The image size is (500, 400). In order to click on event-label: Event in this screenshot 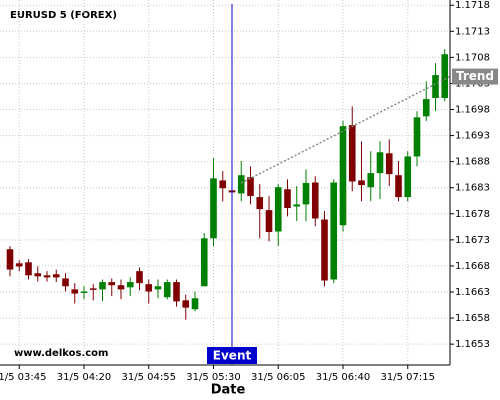, I will do `click(232, 356)`.